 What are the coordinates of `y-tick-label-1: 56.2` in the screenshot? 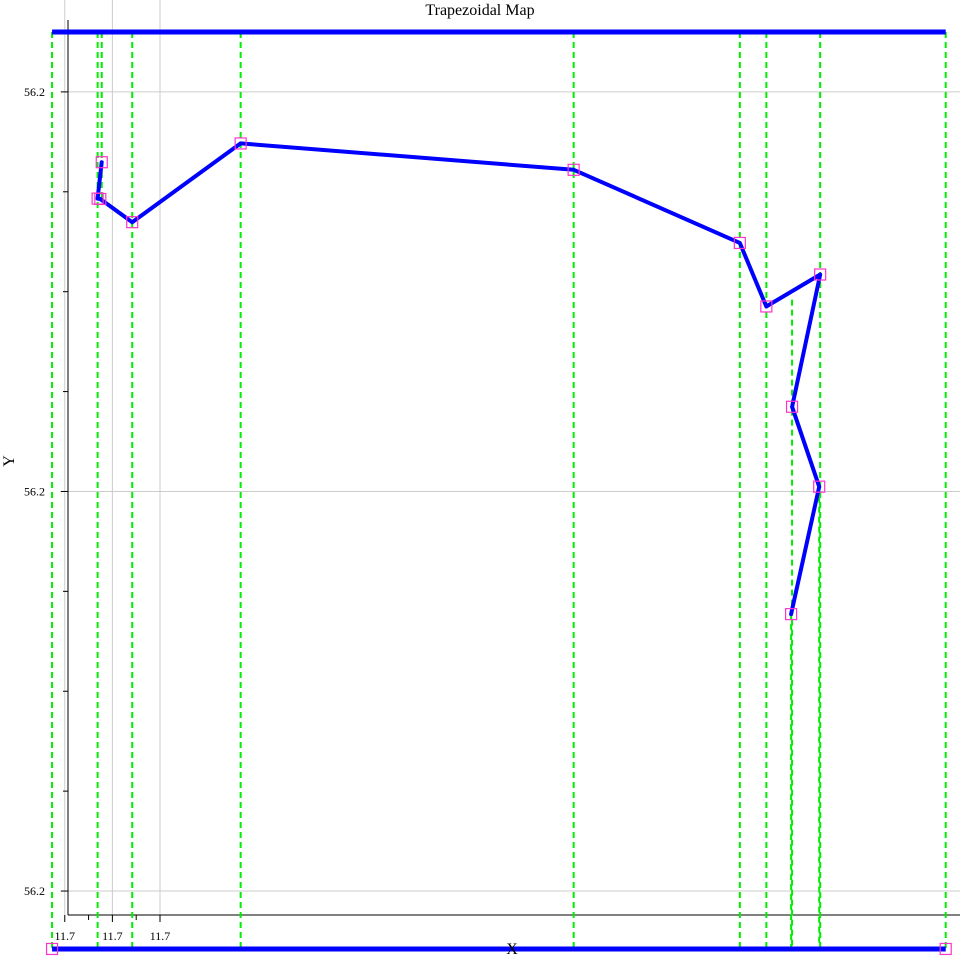 It's located at (34, 491).